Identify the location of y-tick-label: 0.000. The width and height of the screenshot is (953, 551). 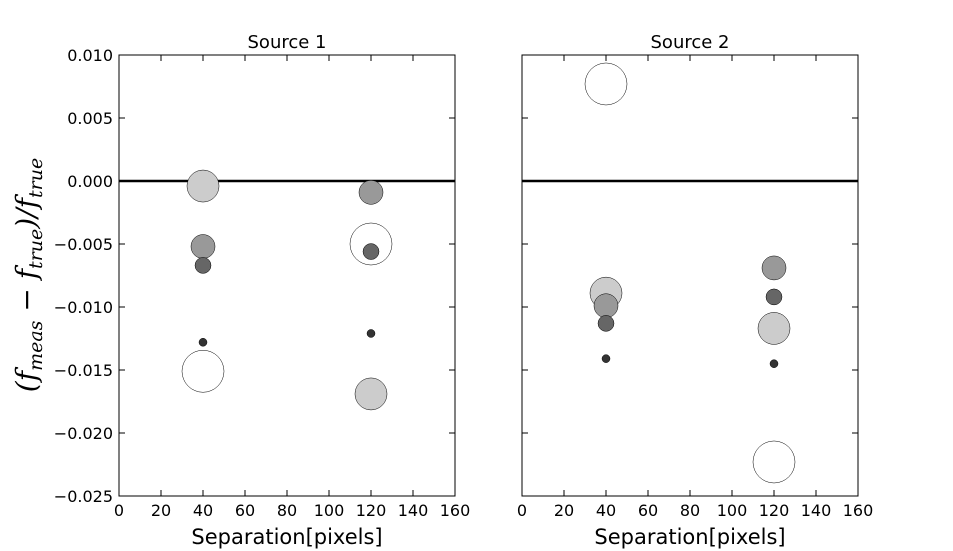
(90, 181).